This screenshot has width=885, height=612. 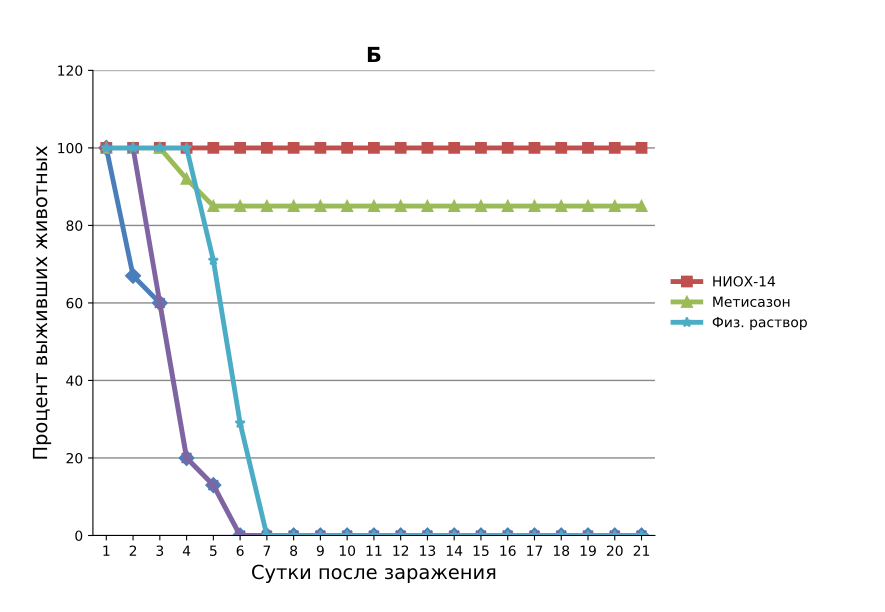 I want to click on legend-label: Метисазон, so click(x=751, y=301).